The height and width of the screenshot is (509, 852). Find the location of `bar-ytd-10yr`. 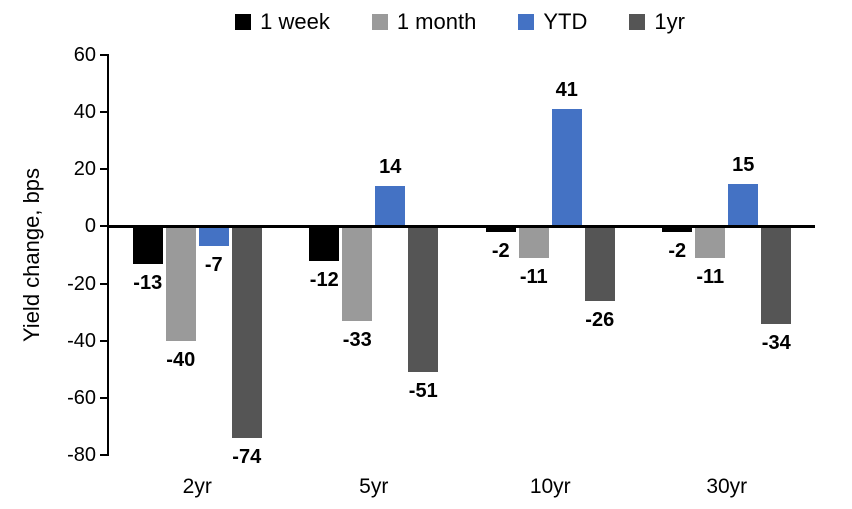

bar-ytd-10yr is located at coordinates (566, 168).